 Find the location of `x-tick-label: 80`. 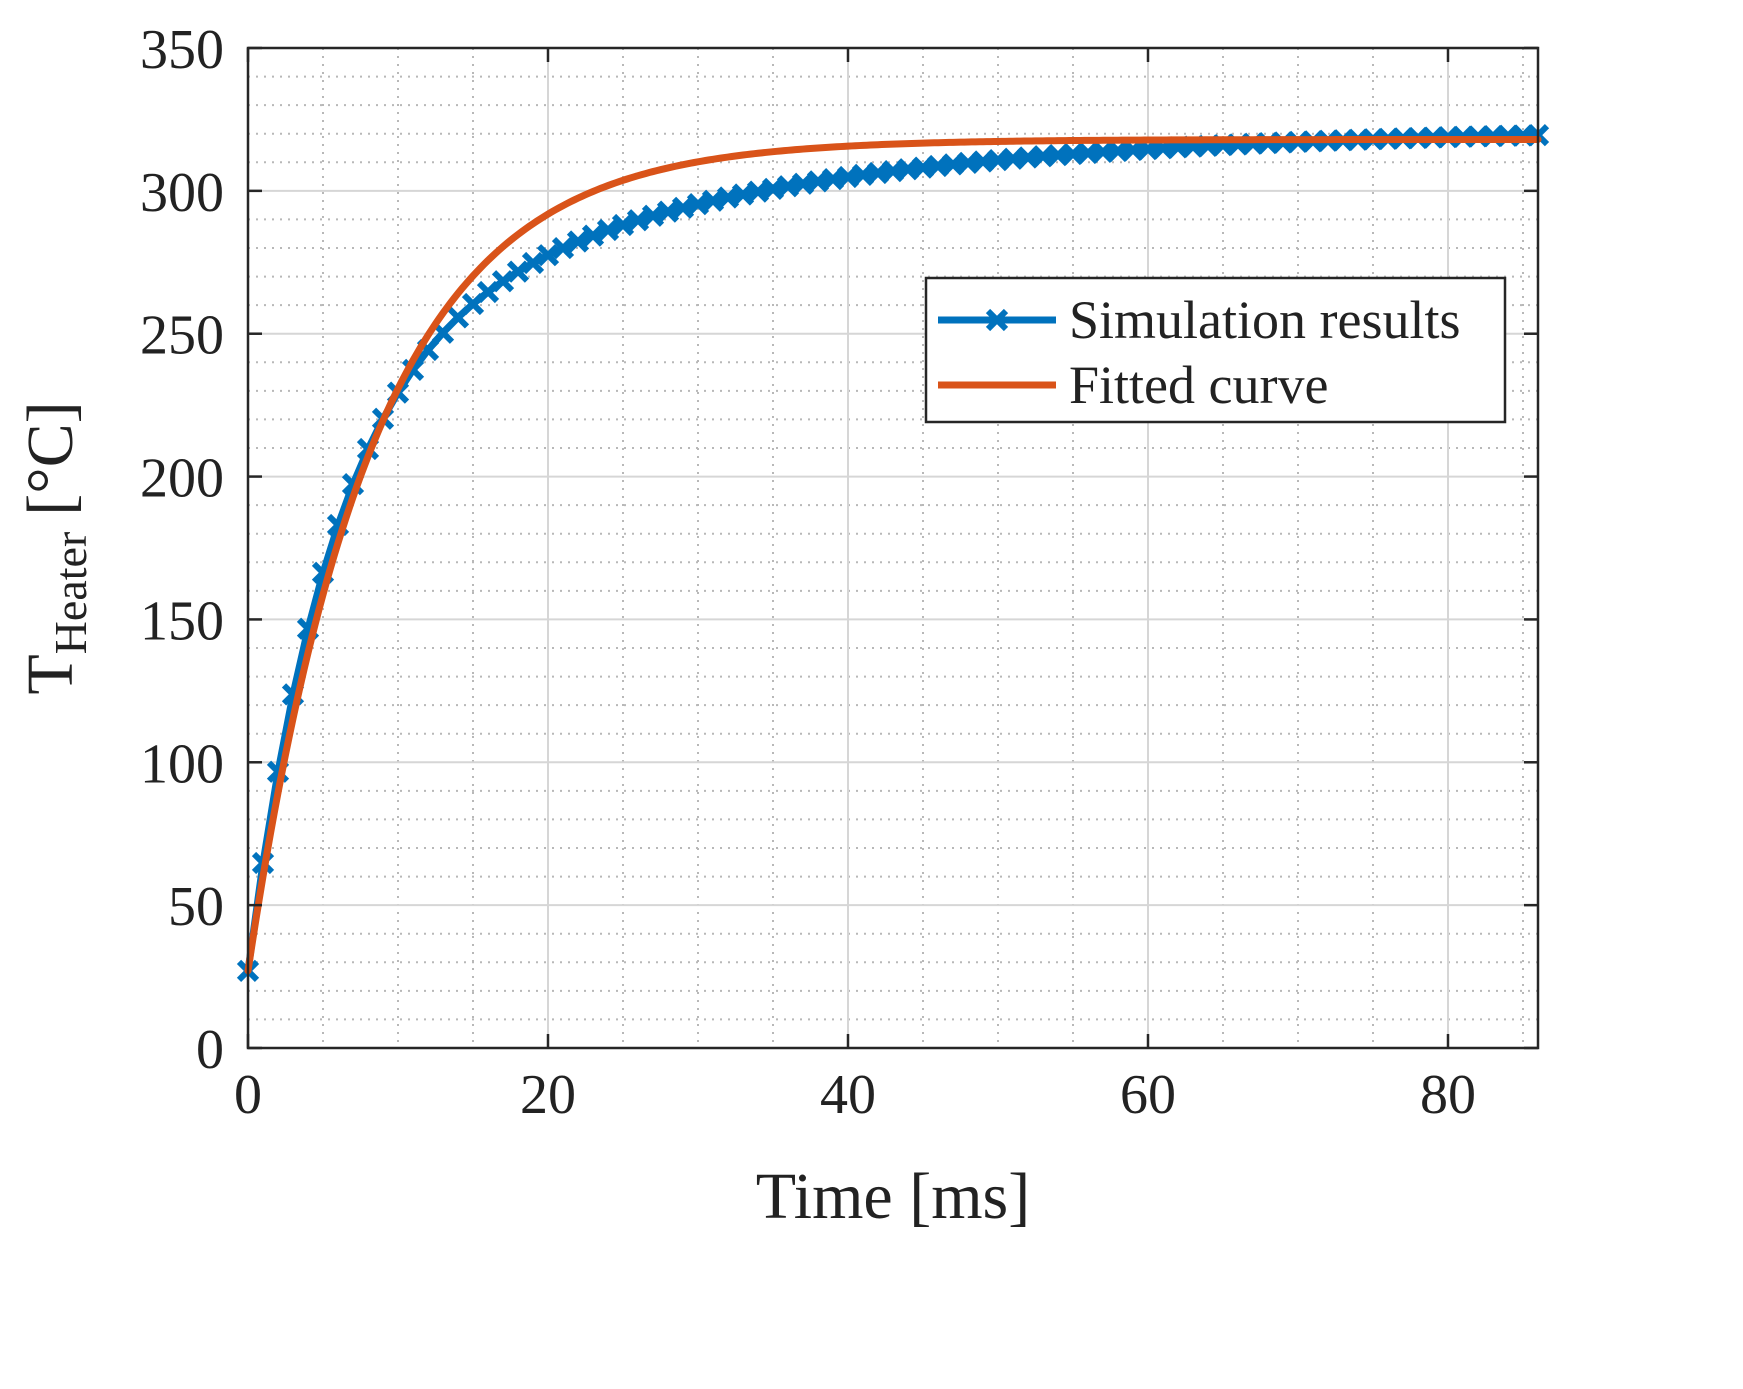

x-tick-label: 80 is located at coordinates (1448, 1095).